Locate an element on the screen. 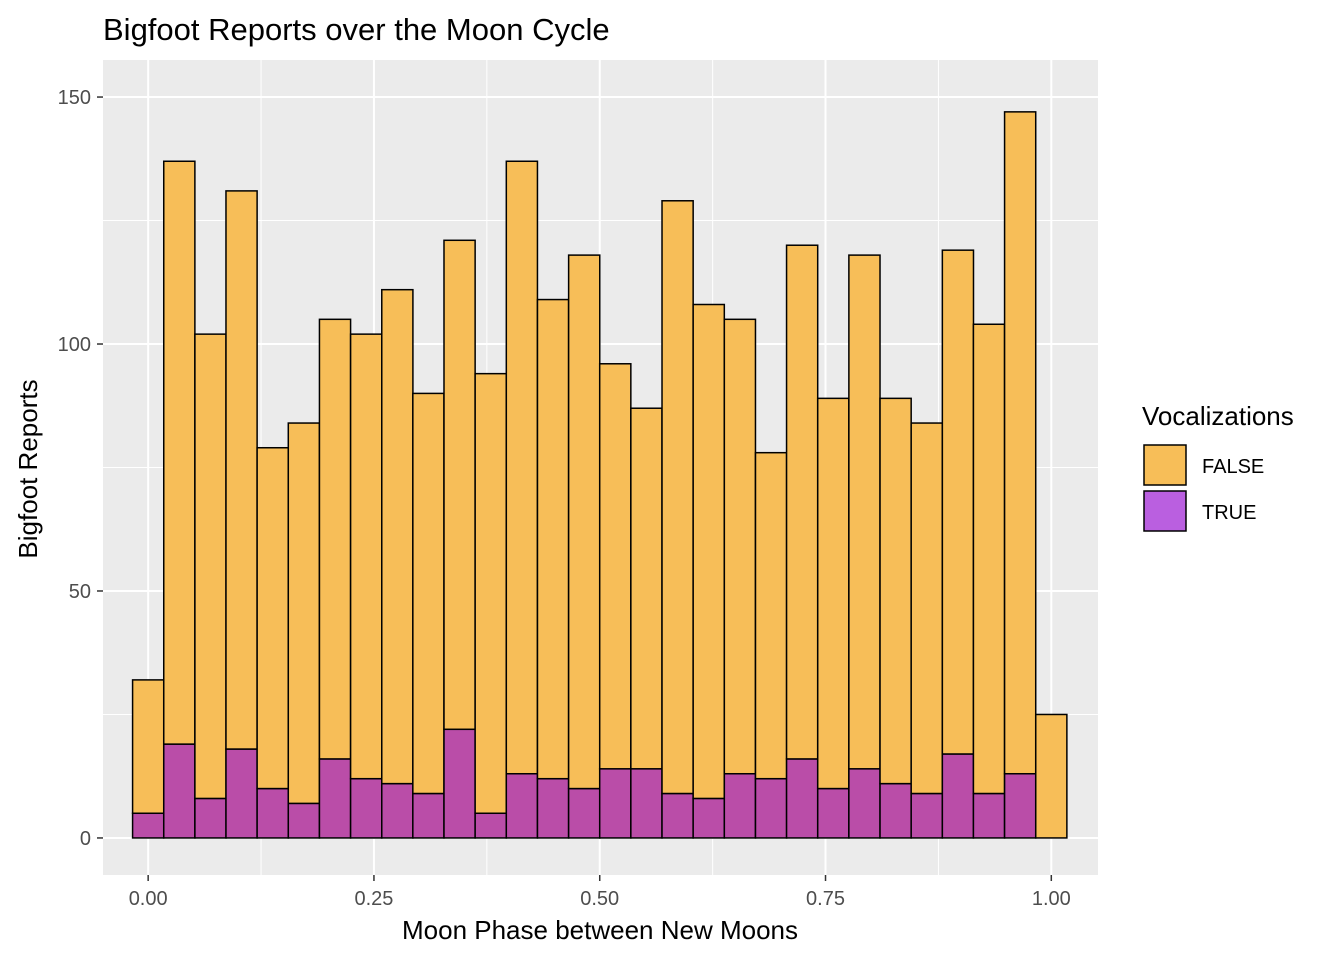 This screenshot has height=960, width=1344. legend-key-false is located at coordinates (1165, 465).